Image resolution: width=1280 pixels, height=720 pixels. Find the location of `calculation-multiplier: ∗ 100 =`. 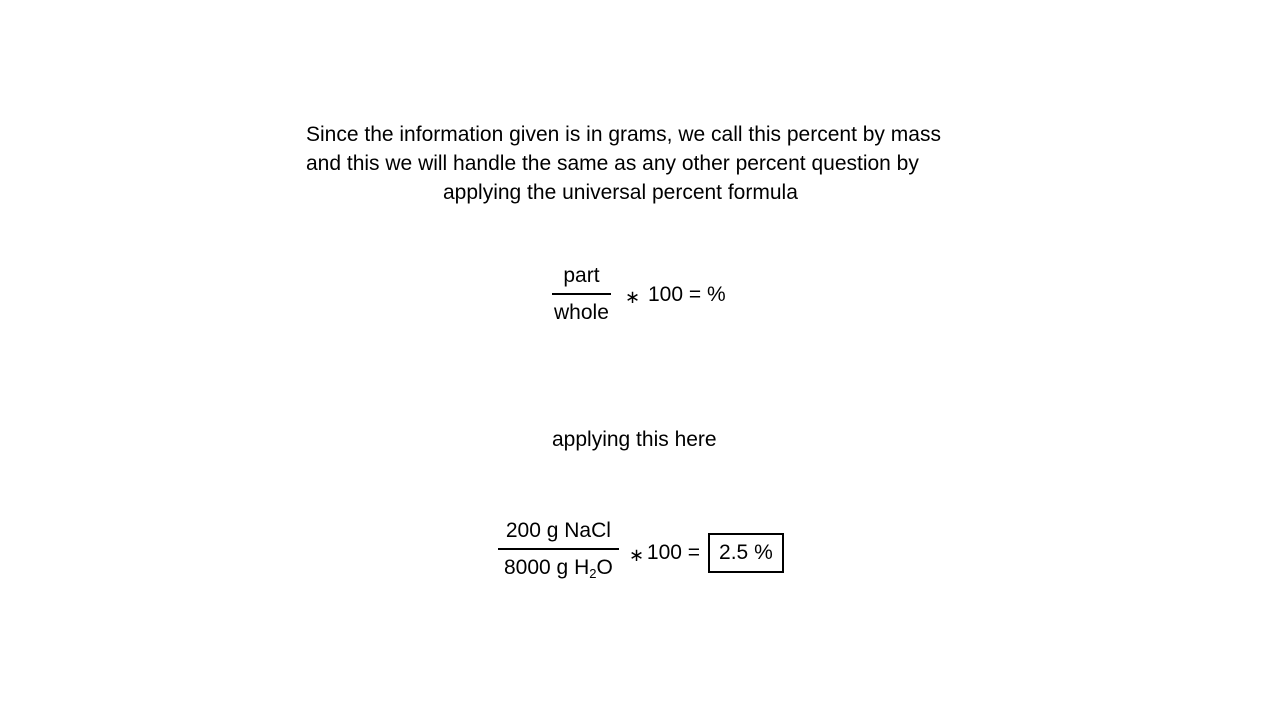

calculation-multiplier: ∗ 100 = is located at coordinates (664, 553).